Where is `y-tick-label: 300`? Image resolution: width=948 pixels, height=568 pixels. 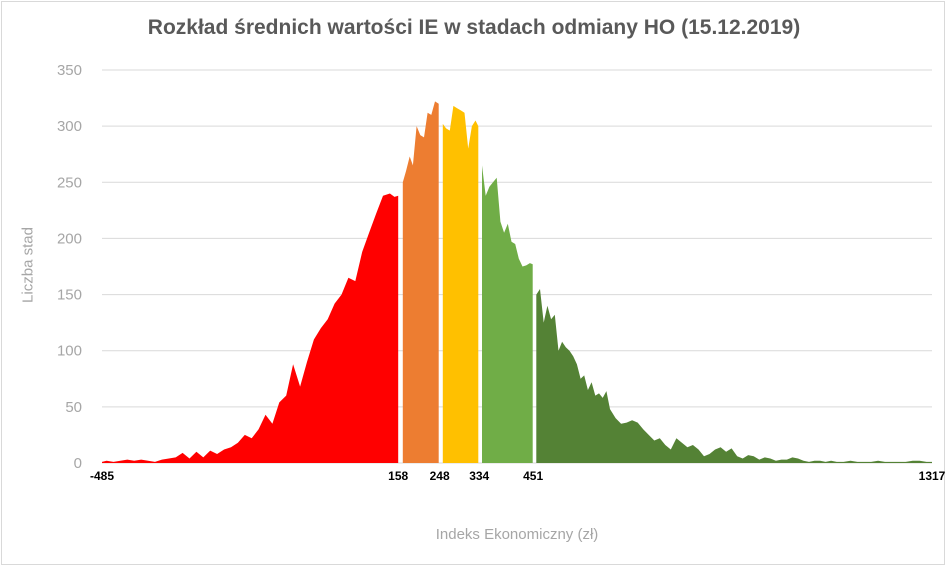
y-tick-label: 300 is located at coordinates (69, 126).